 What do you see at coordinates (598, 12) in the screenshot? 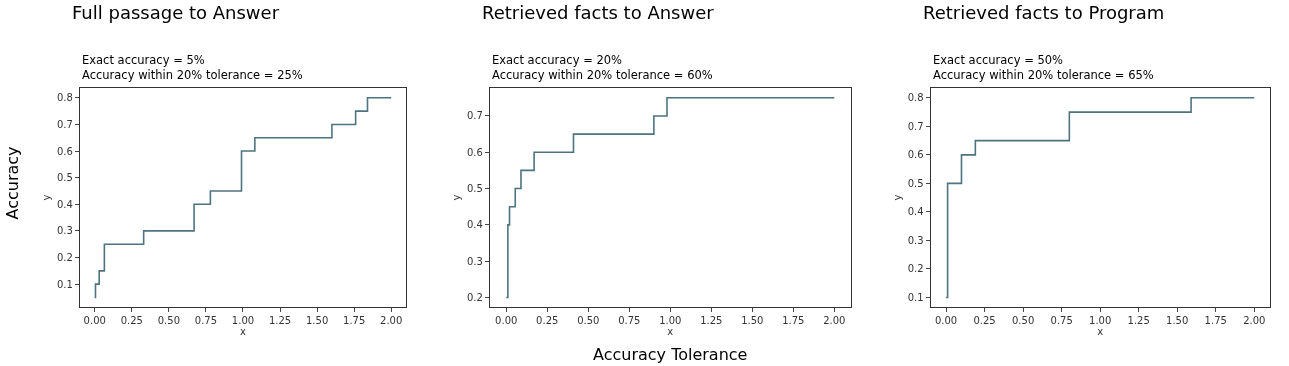
I see `chart-title: Retrieved facts to Answer` at bounding box center [598, 12].